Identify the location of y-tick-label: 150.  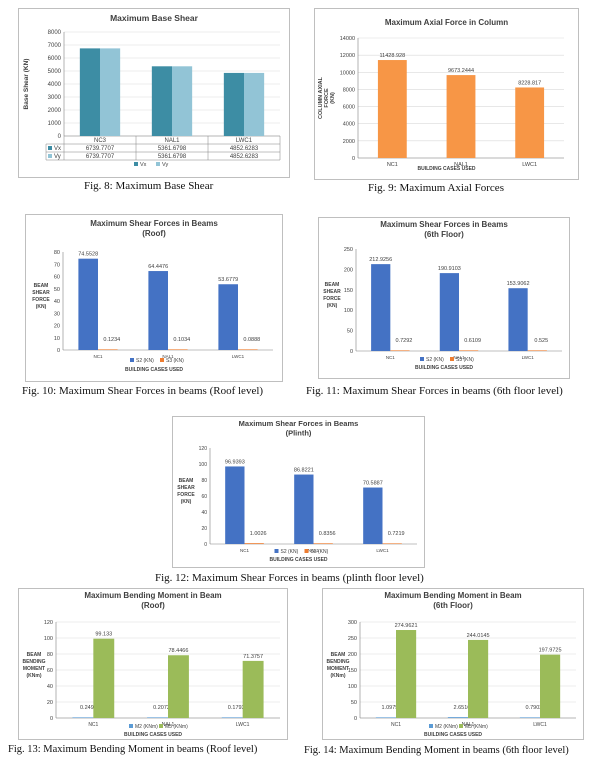
(352, 671).